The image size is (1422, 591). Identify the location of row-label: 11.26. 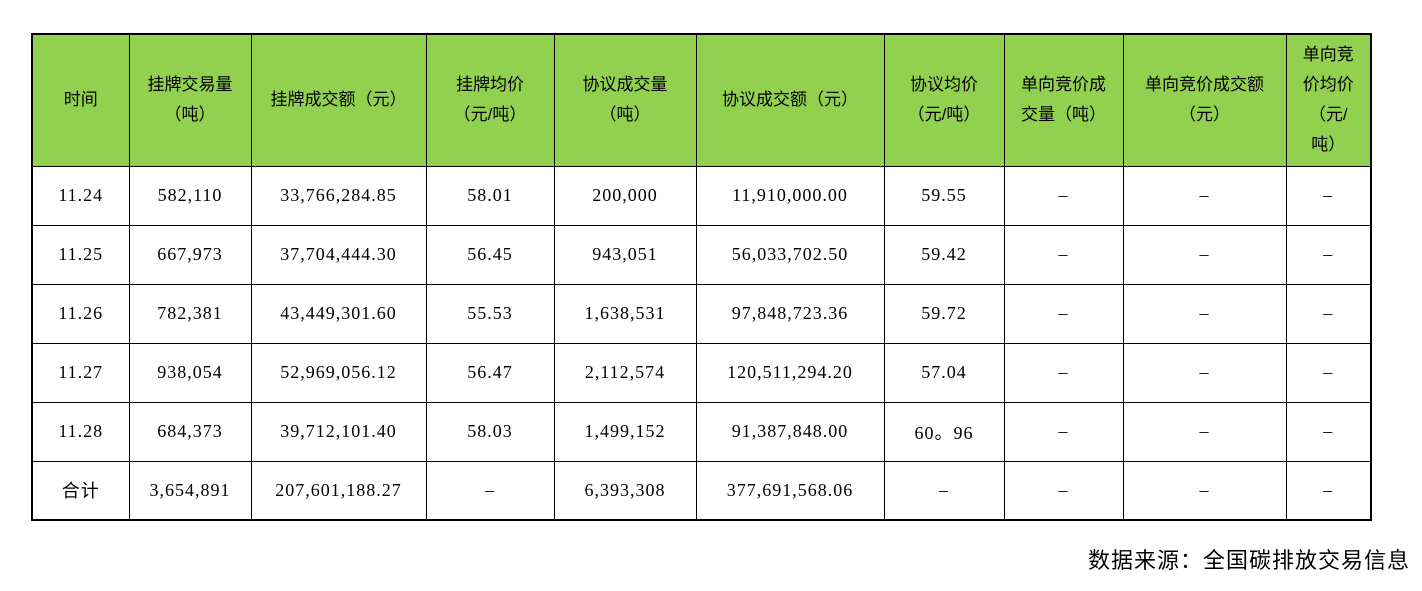
(80, 313).